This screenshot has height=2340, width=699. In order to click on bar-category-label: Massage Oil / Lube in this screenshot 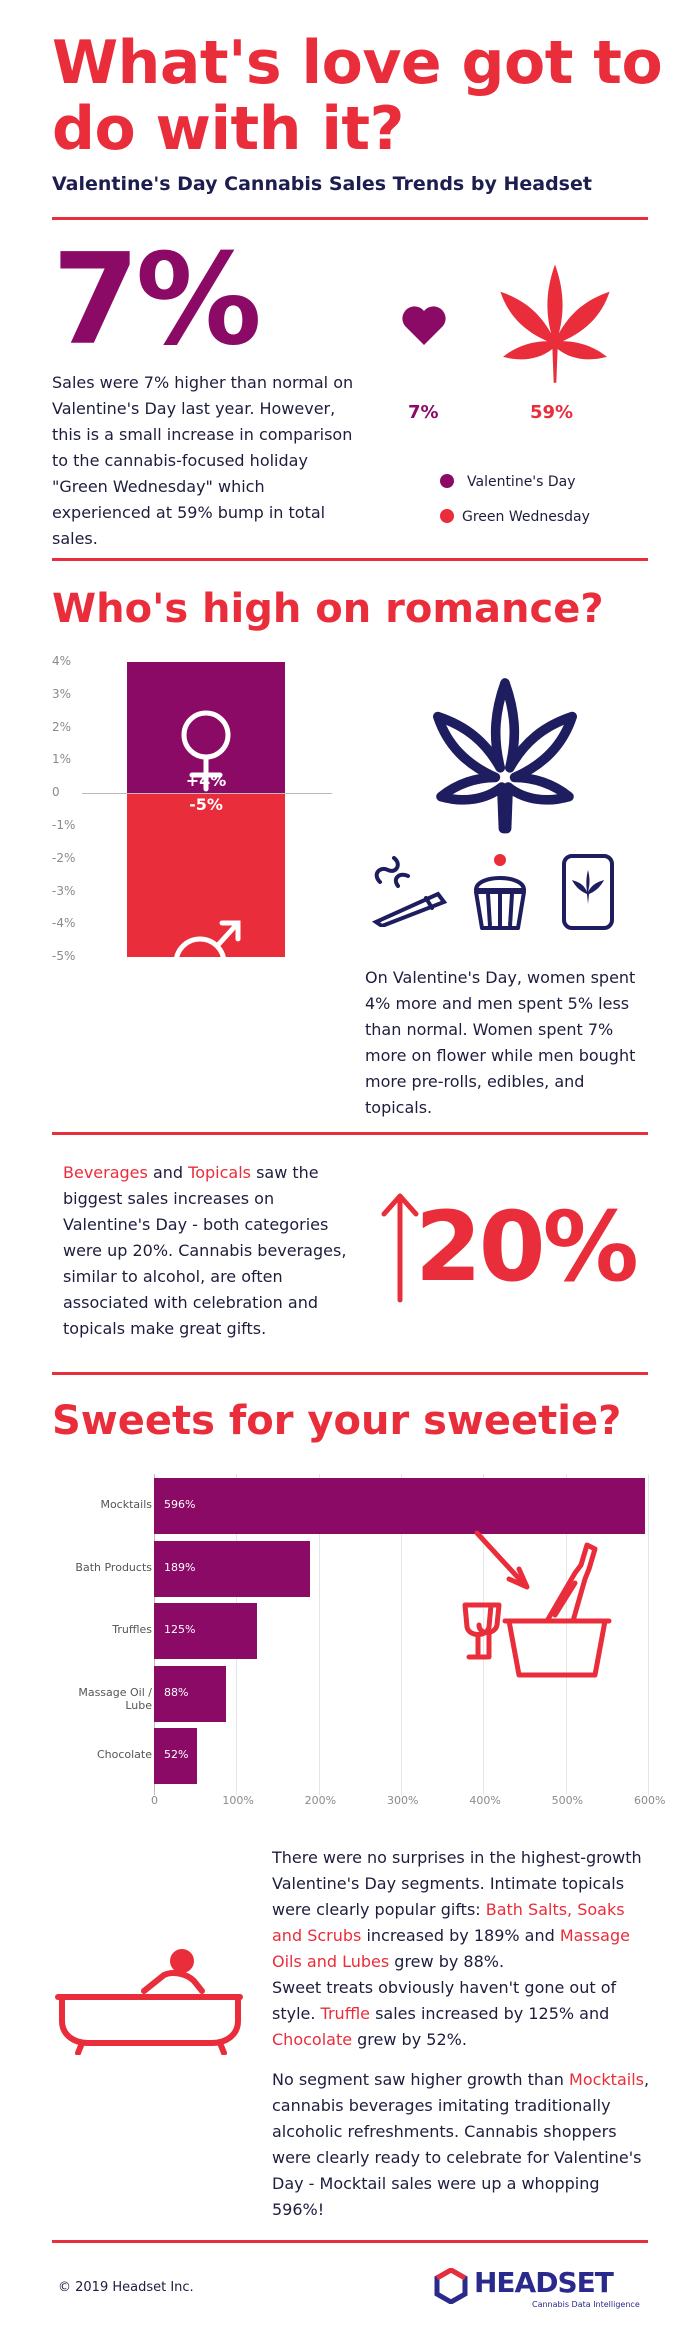, I will do `click(115, 1698)`.